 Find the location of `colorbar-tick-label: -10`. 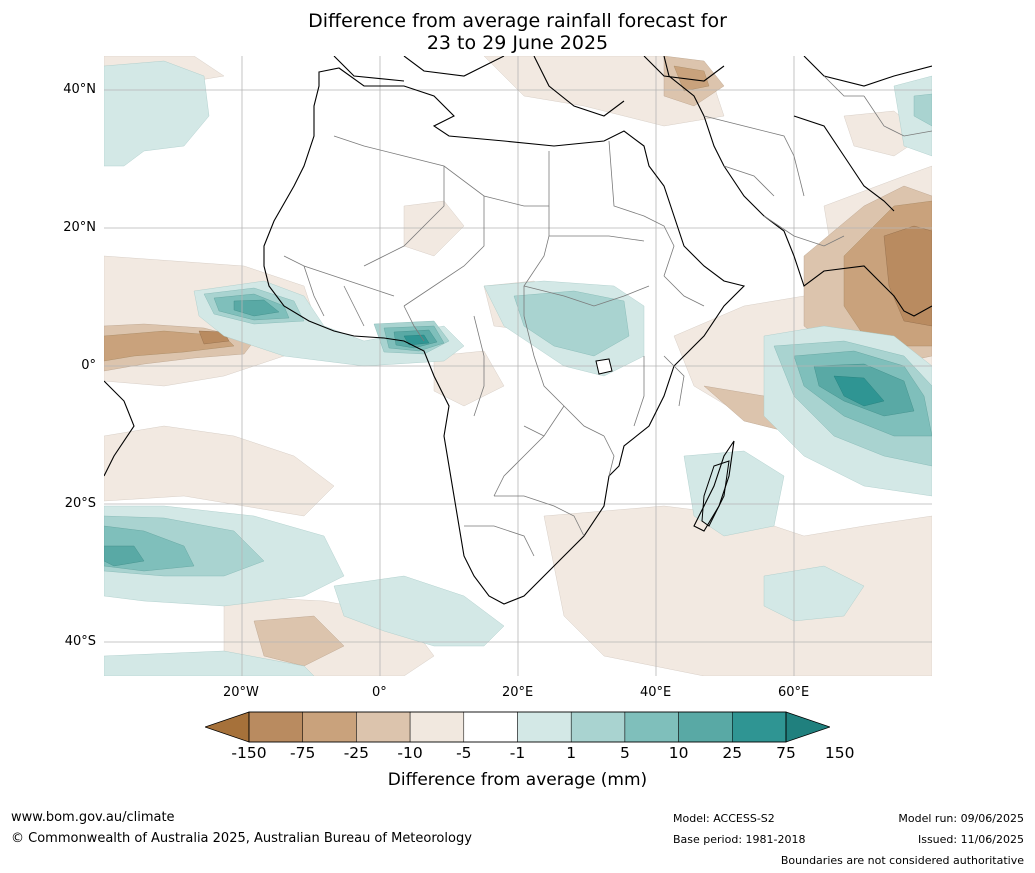

colorbar-tick-label: -10 is located at coordinates (410, 753).